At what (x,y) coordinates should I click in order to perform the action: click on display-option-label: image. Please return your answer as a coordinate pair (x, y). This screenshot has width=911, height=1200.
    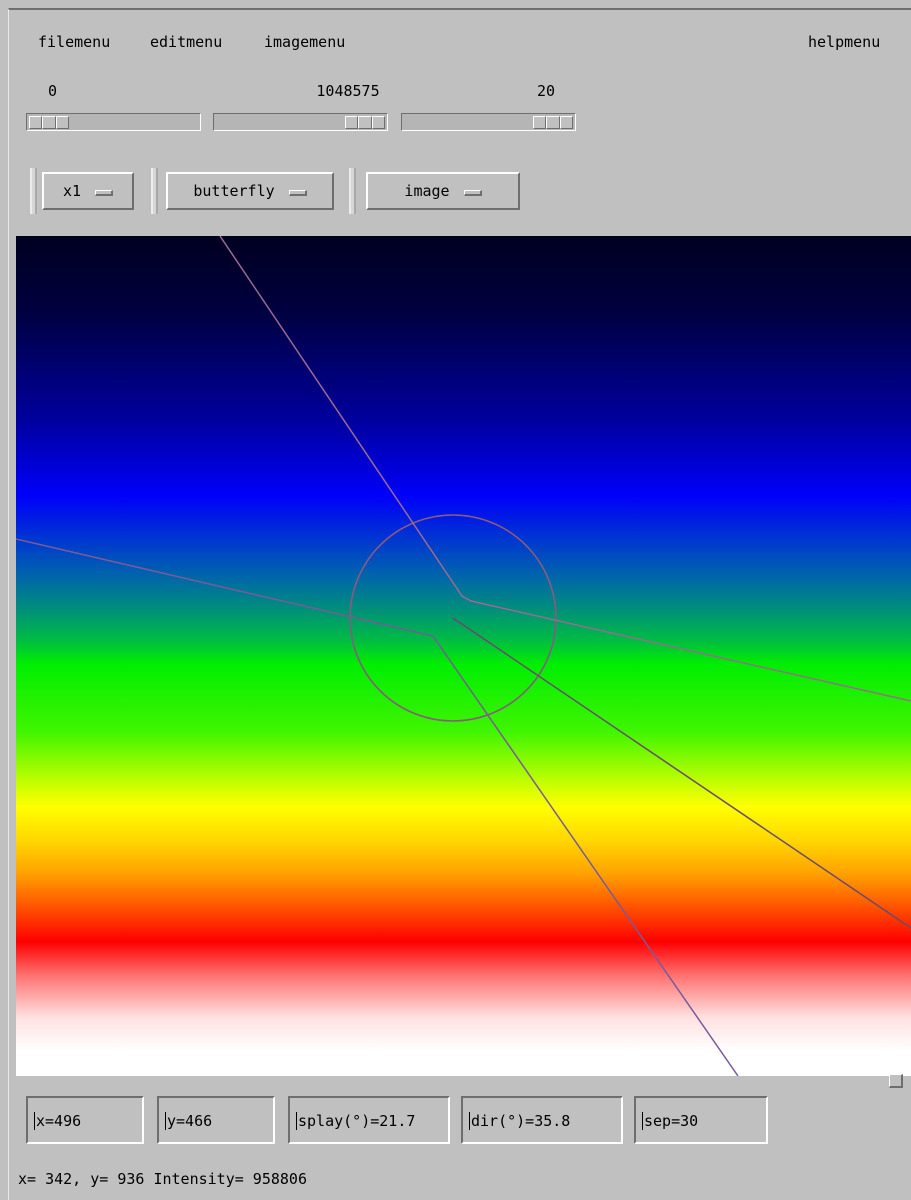
    Looking at the image, I should click on (427, 191).